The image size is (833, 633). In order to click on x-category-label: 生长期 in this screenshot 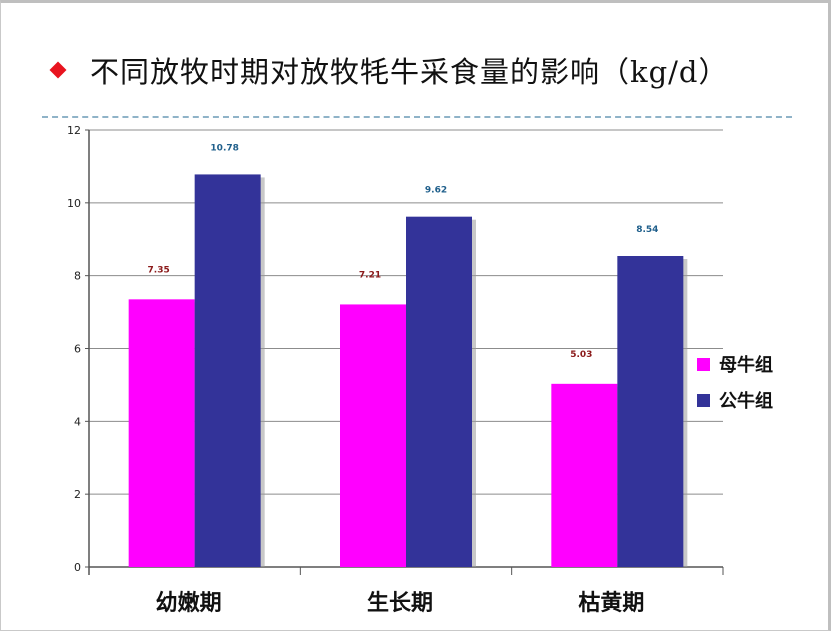, I will do `click(400, 603)`.